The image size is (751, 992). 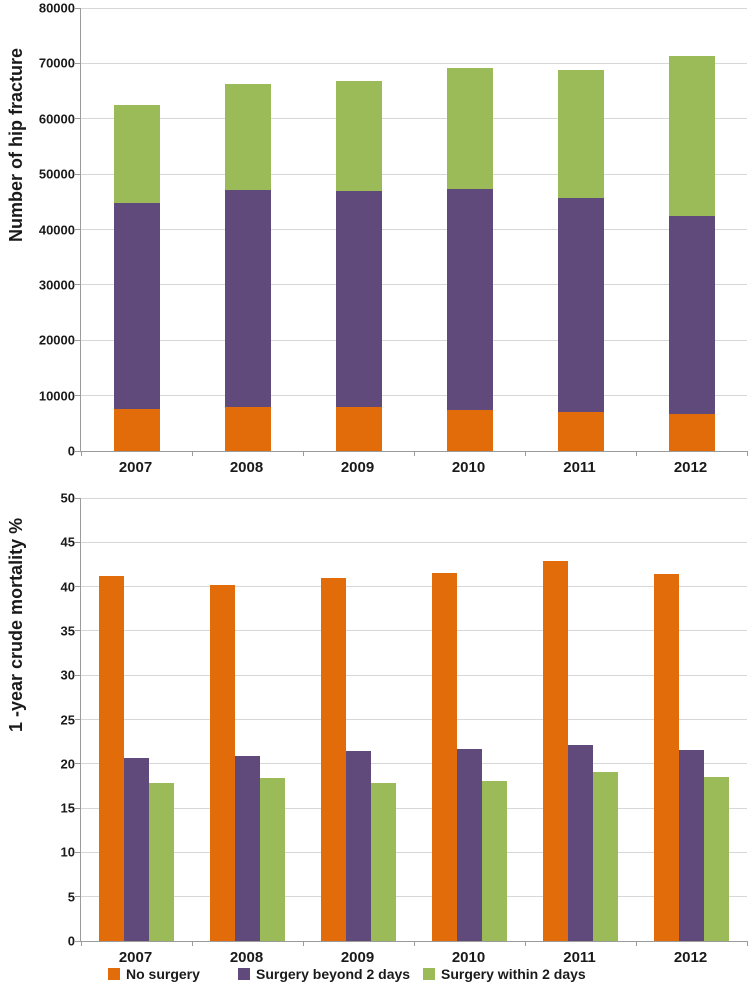 I want to click on legend-item-no-surgery: No surgery, so click(x=154, y=974).